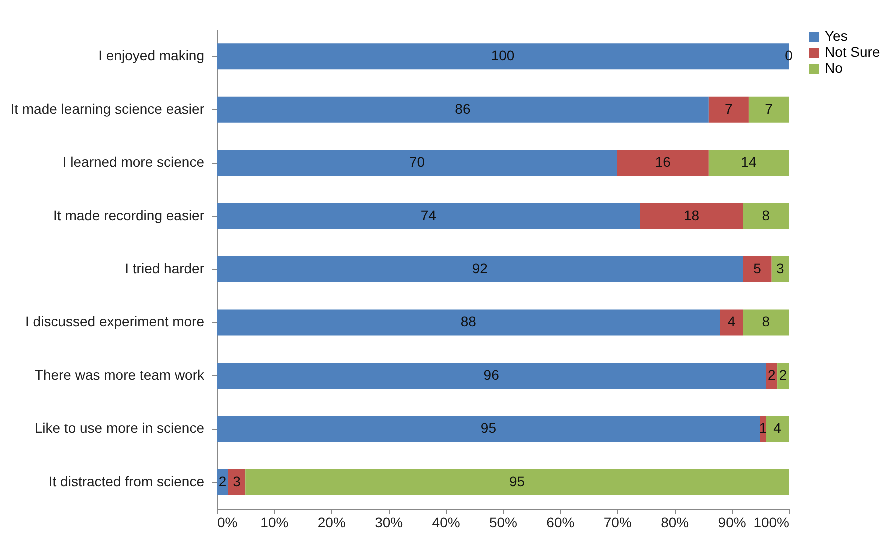  What do you see at coordinates (165, 268) in the screenshot?
I see `y-tick-label: I tried harder` at bounding box center [165, 268].